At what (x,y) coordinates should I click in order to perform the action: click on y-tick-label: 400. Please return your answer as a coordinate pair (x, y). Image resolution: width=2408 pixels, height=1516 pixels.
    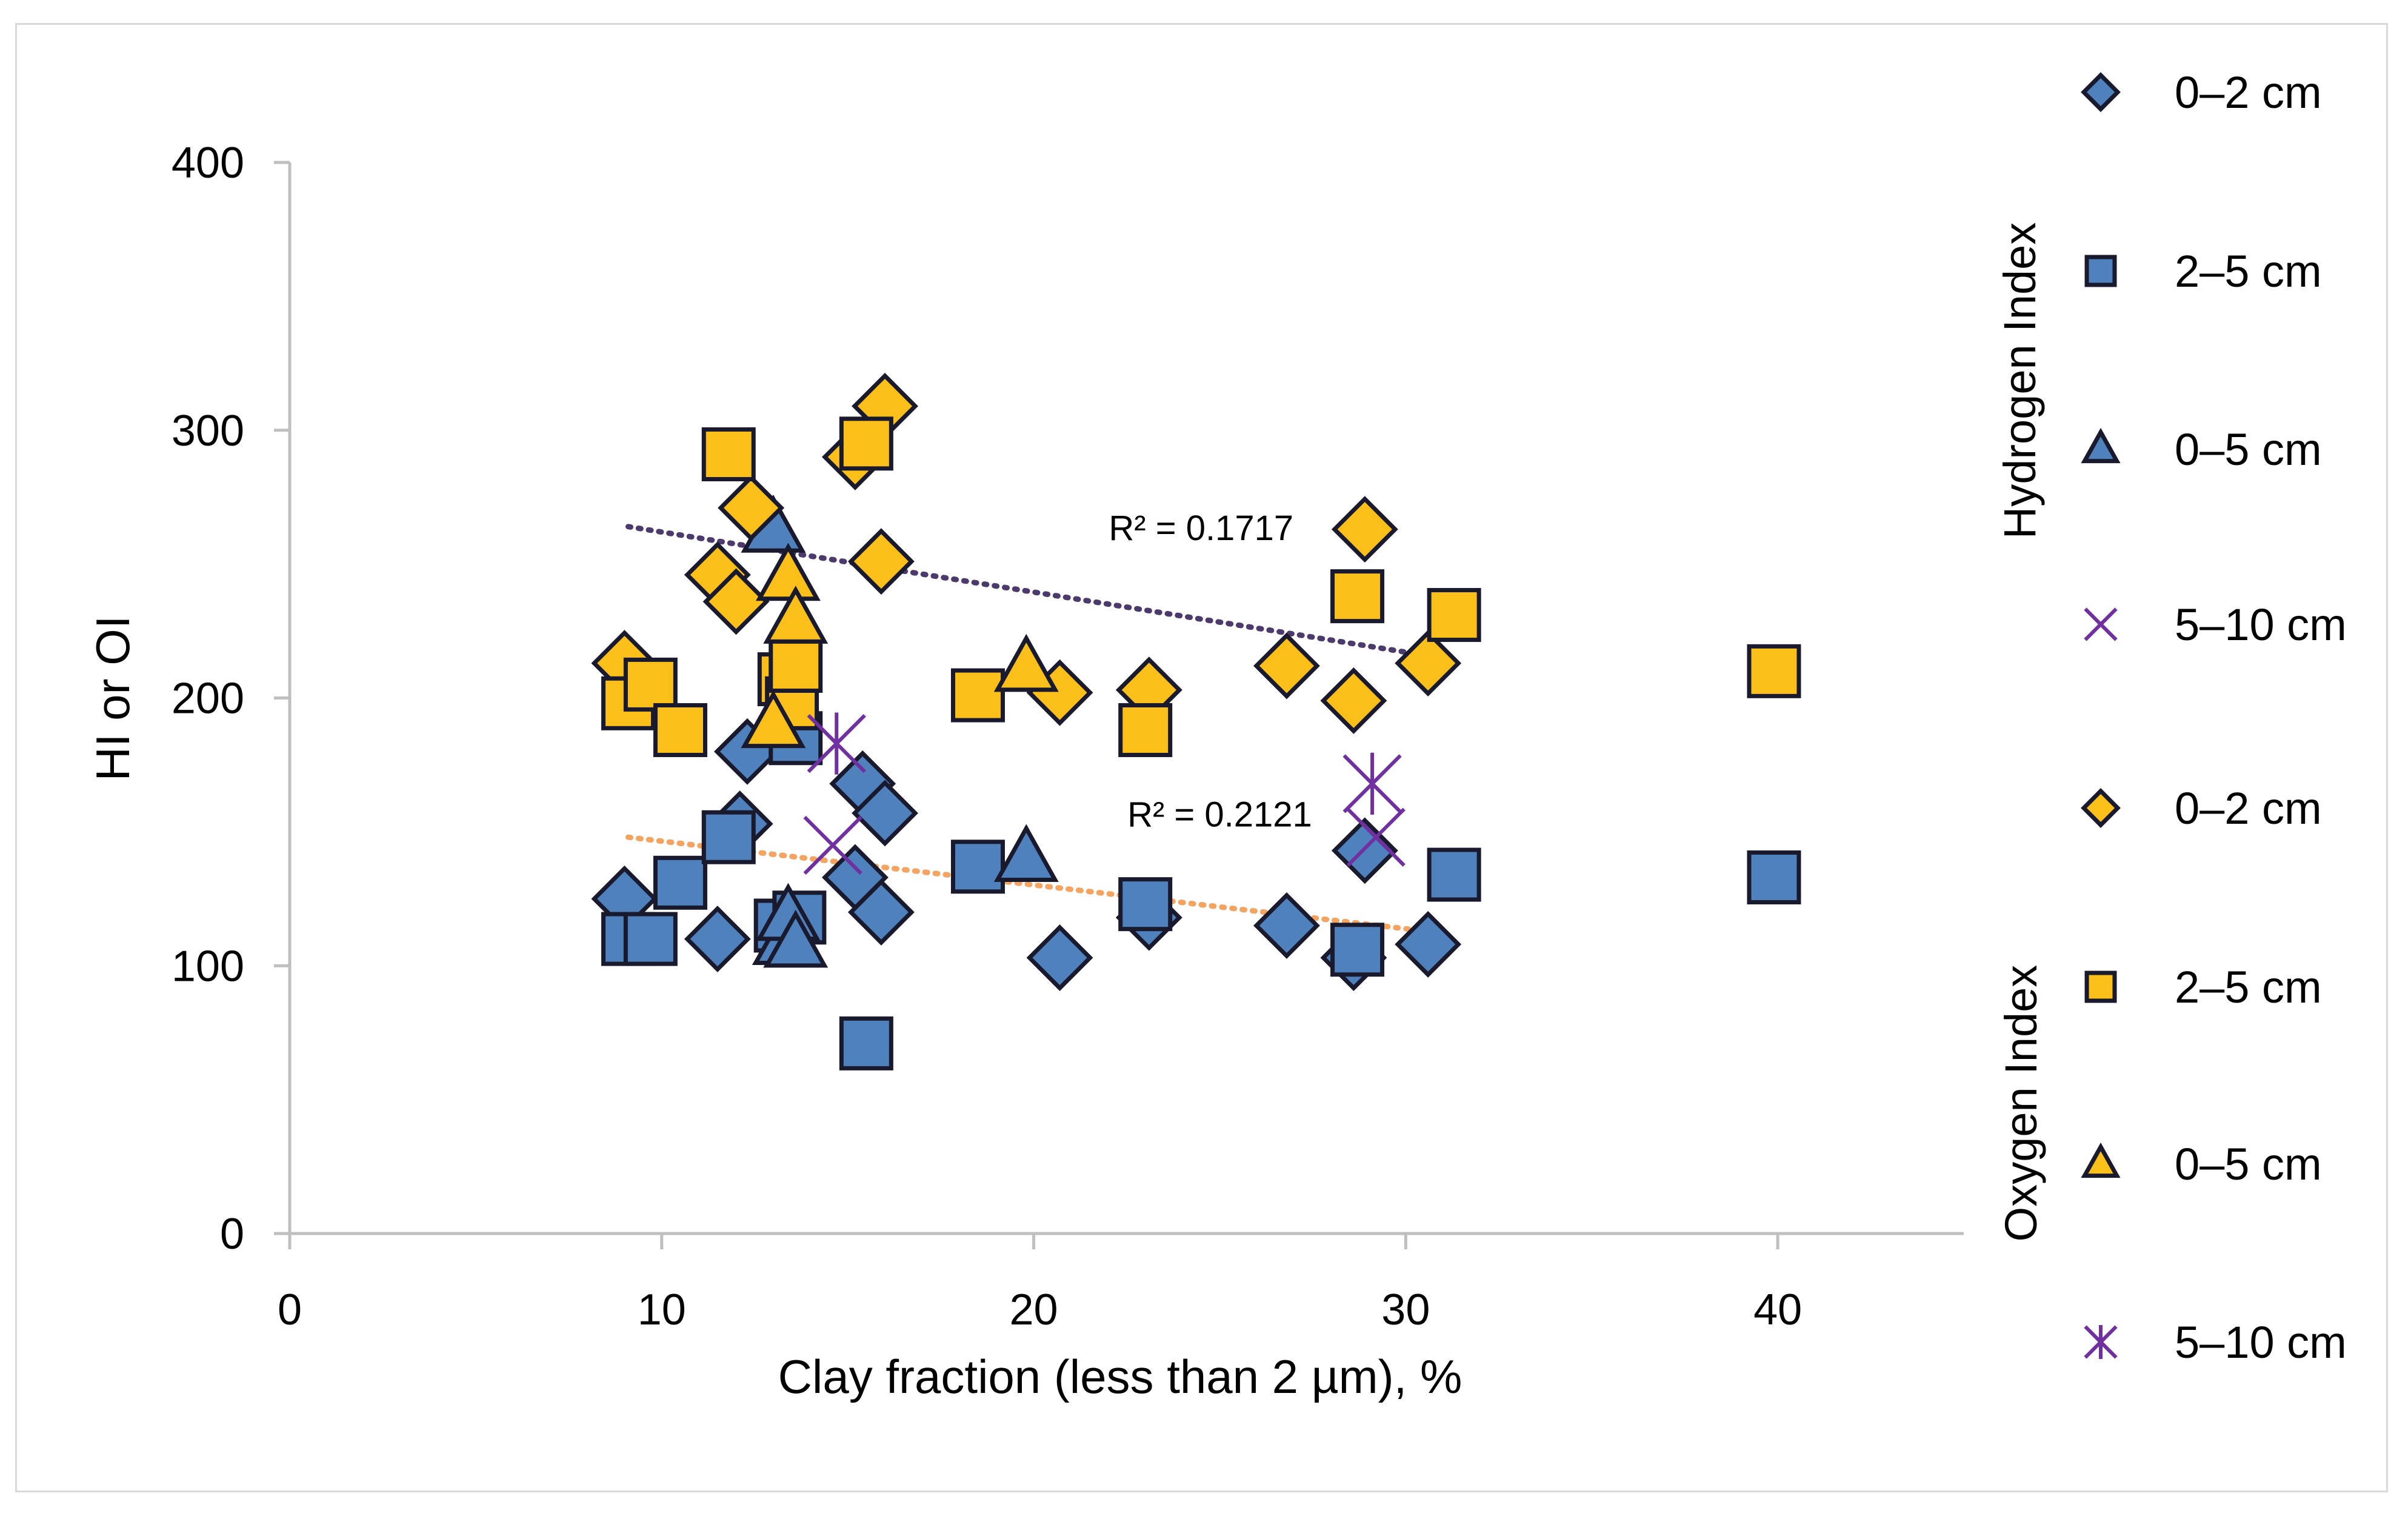
    Looking at the image, I should click on (208, 163).